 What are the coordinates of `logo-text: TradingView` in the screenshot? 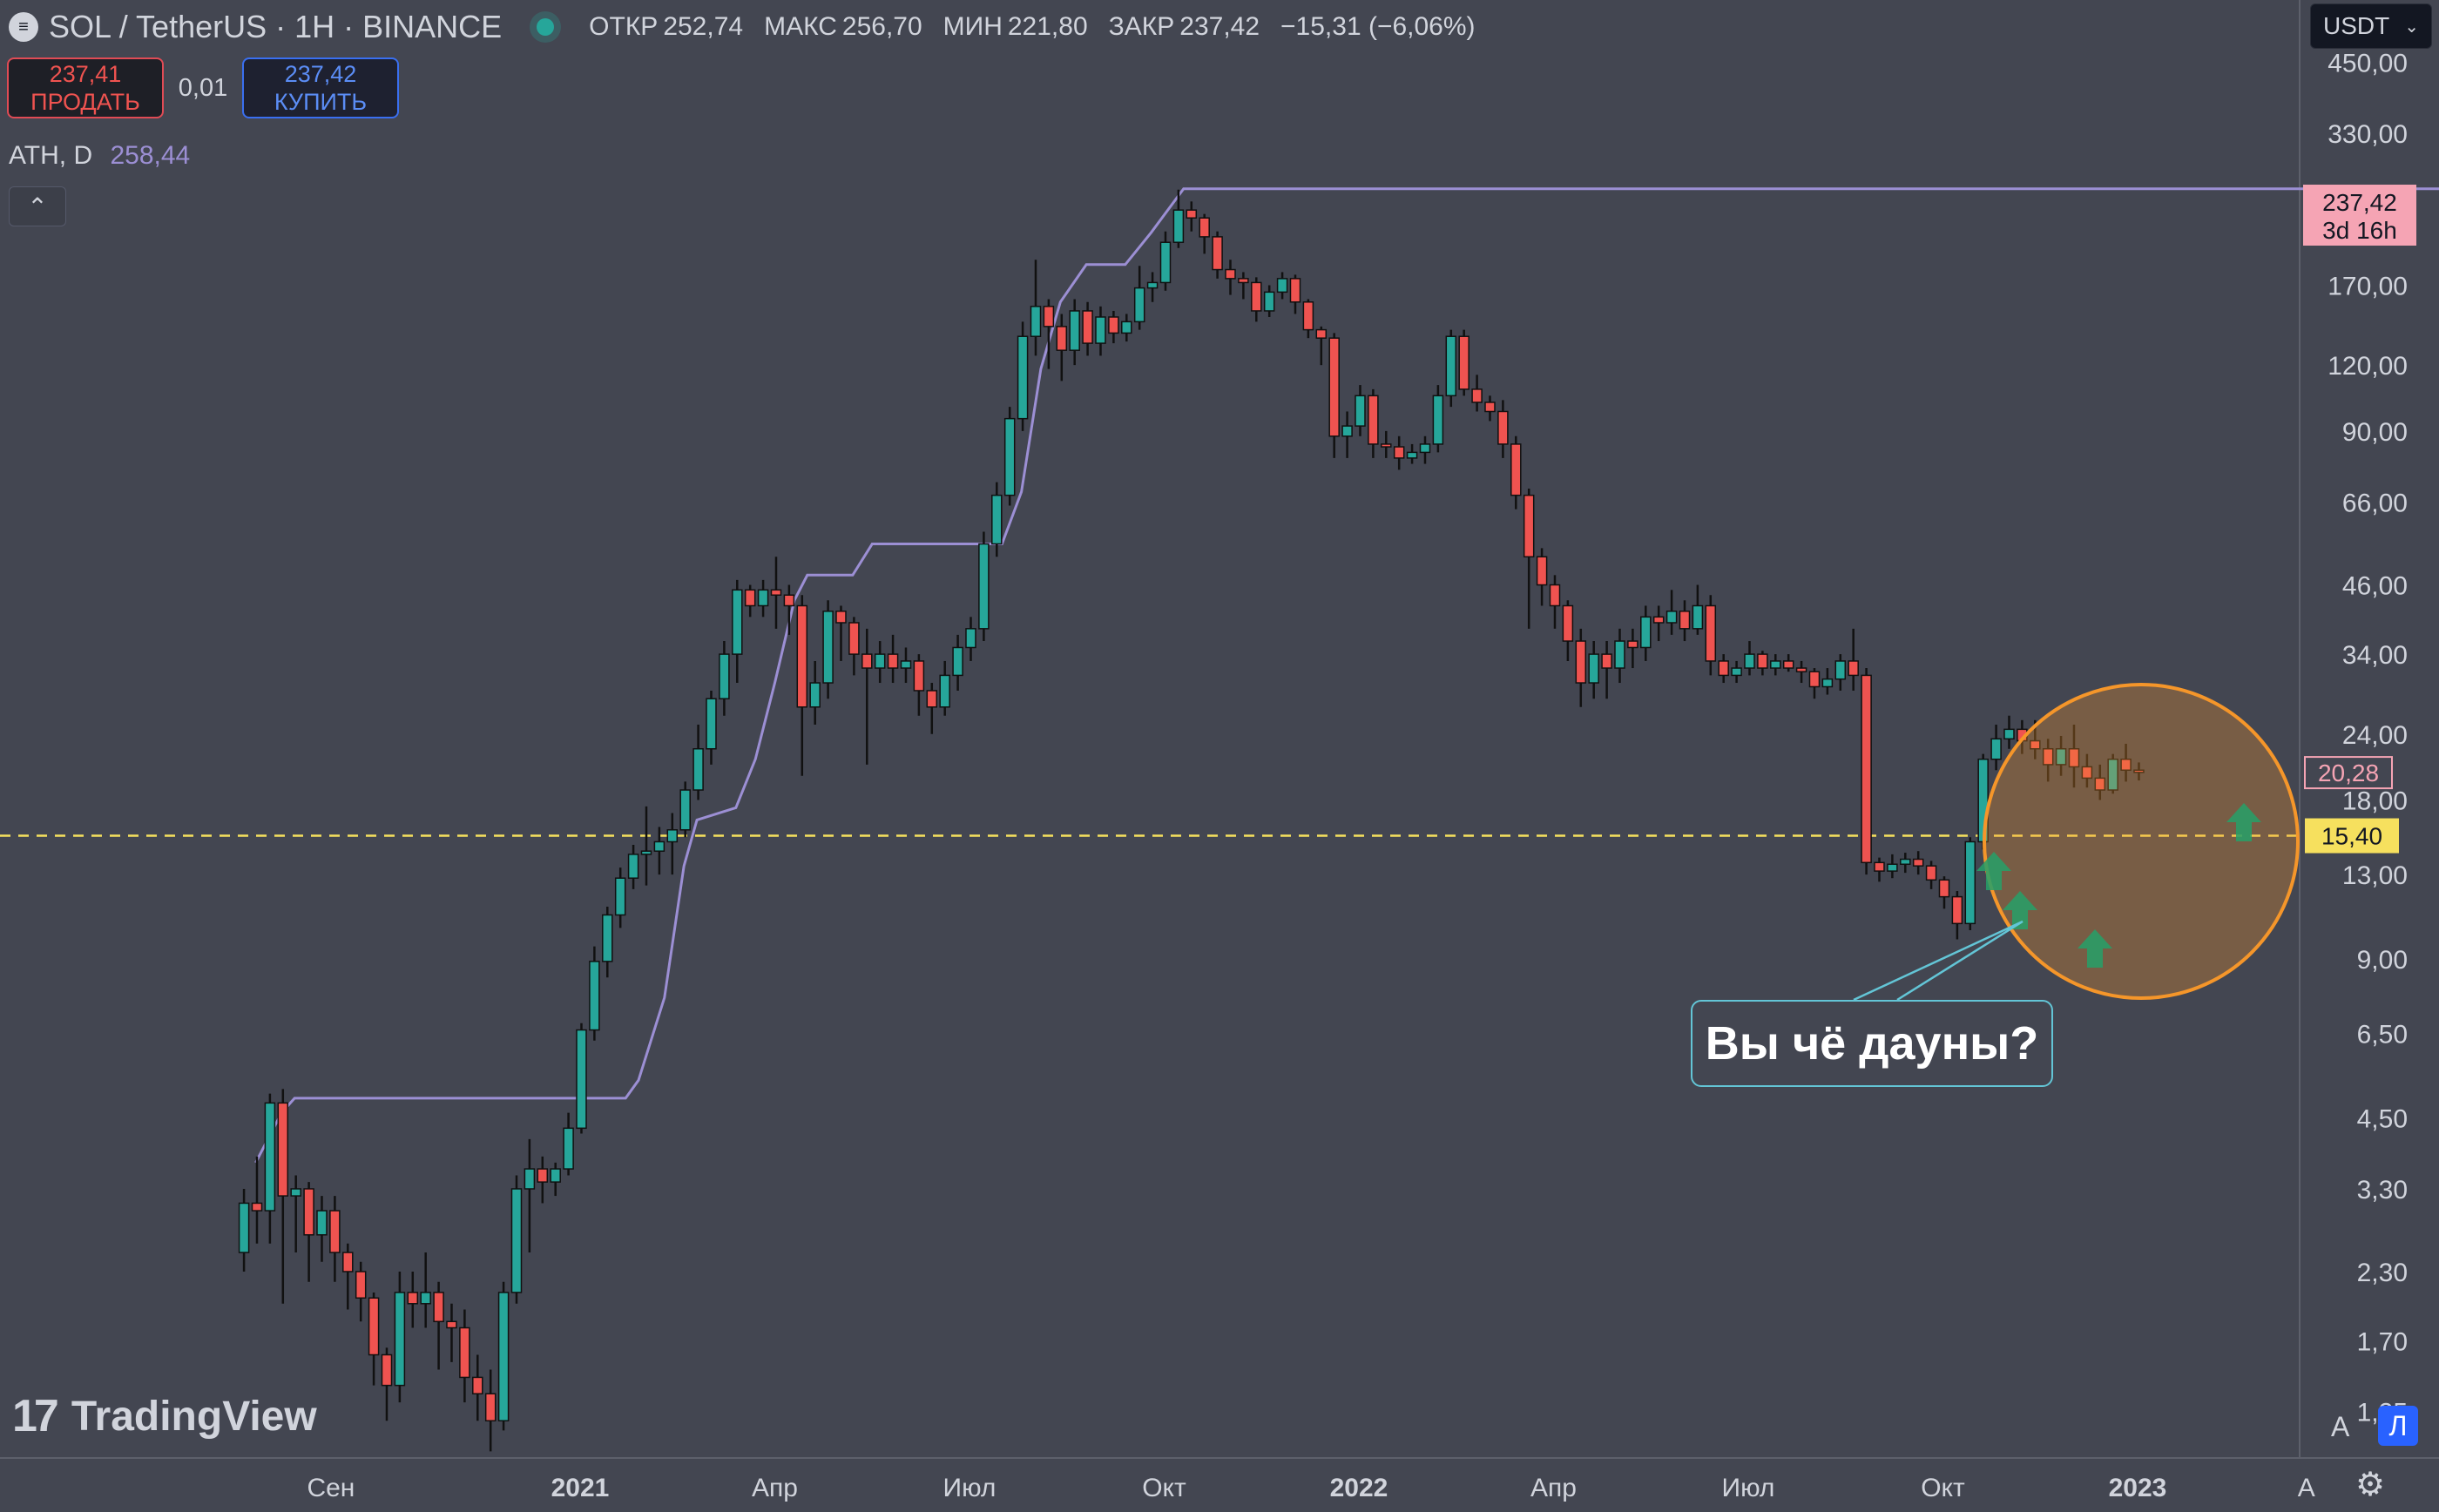 It's located at (194, 1416).